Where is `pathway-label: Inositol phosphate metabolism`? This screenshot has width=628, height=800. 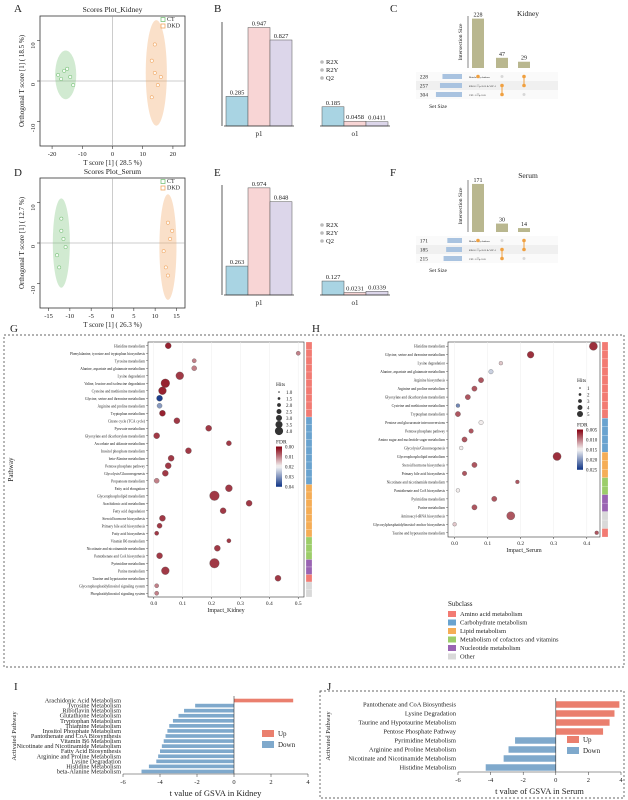 pathway-label: Inositol phosphate metabolism is located at coordinates (123, 451).